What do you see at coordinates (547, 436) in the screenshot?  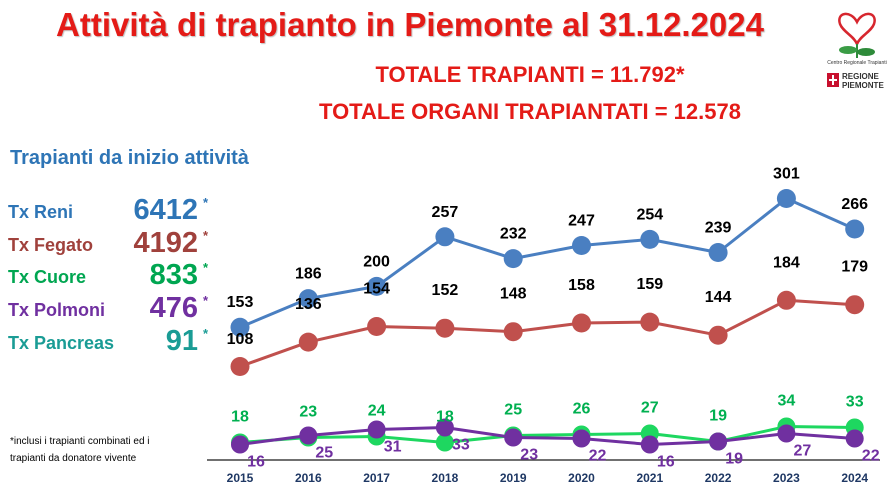 I see `series-line-polmoni` at bounding box center [547, 436].